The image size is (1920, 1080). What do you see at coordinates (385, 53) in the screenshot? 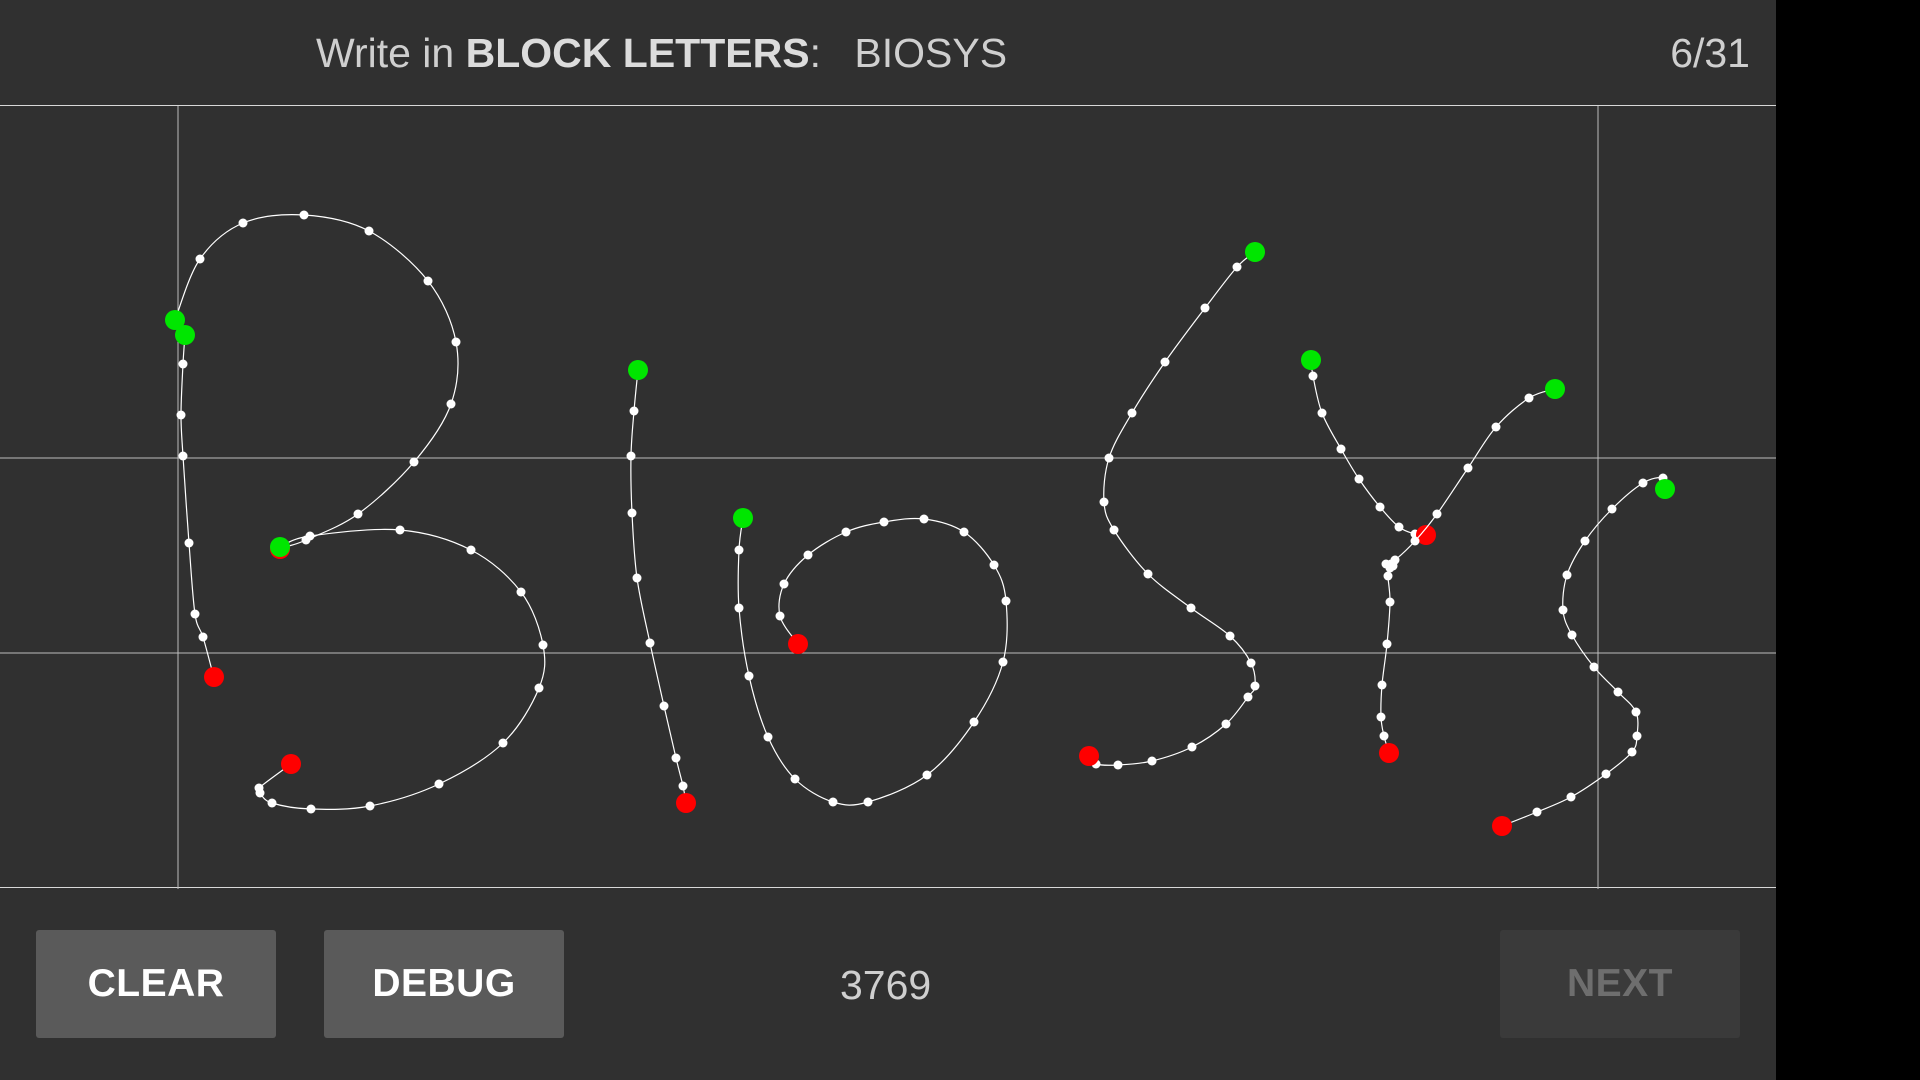
I see `instruction-prefix: Write in` at bounding box center [385, 53].